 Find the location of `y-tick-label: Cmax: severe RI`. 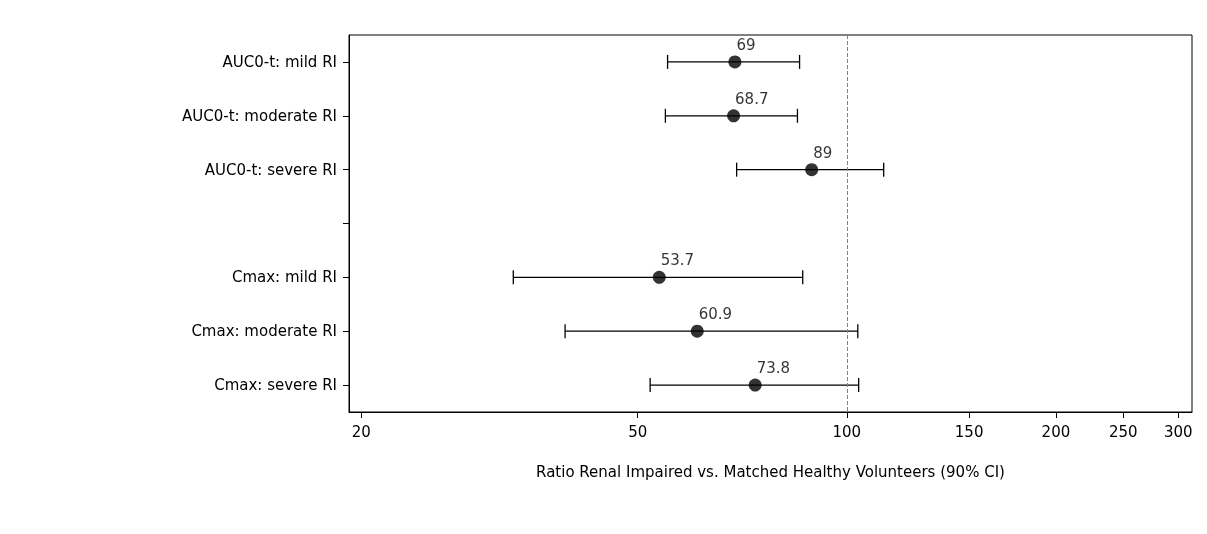

y-tick-label: Cmax: severe RI is located at coordinates (275, 385).